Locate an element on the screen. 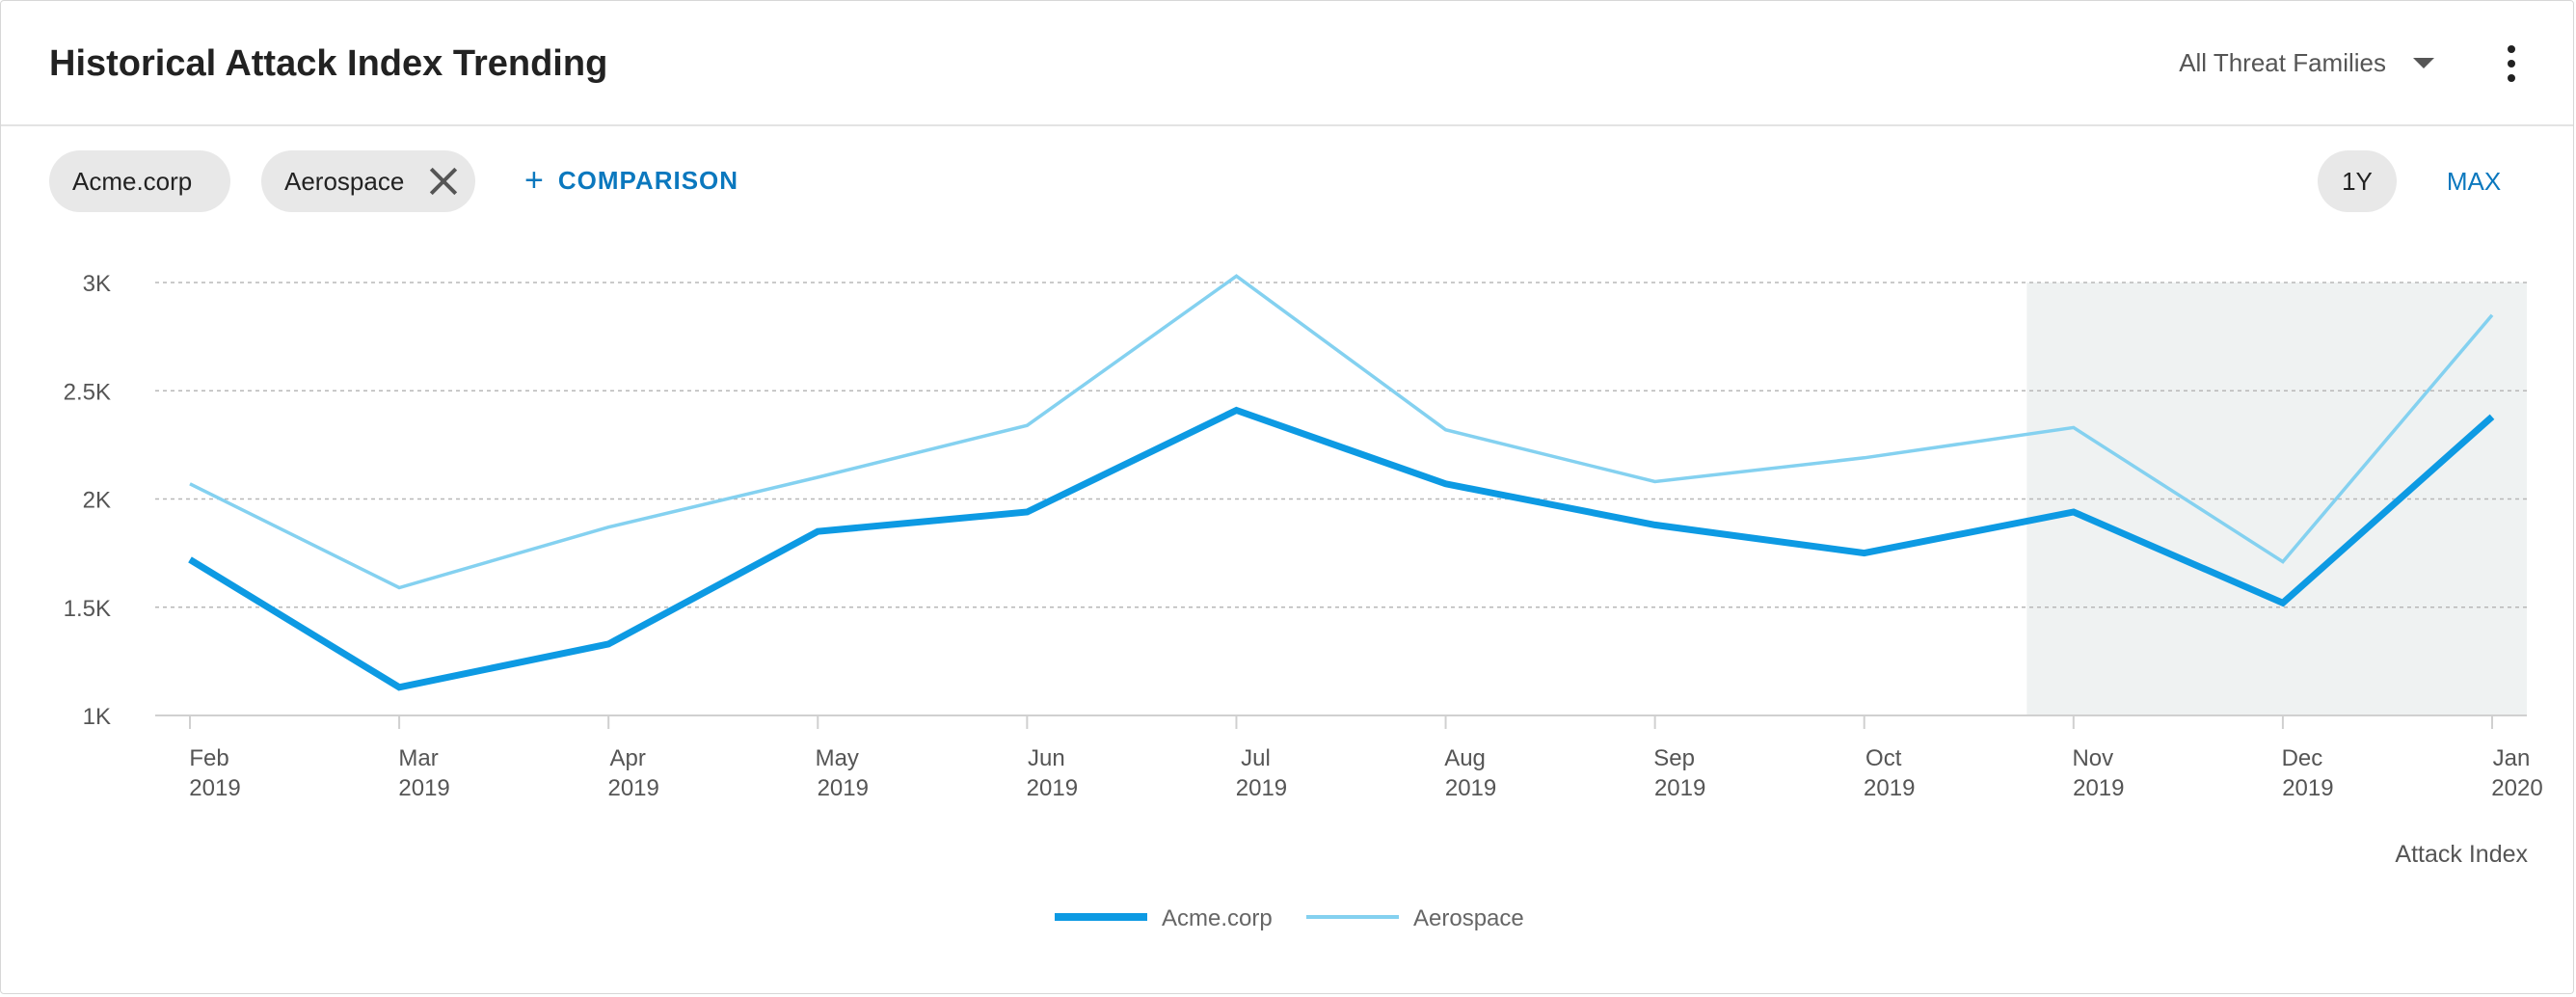 The width and height of the screenshot is (2576, 997). chip-aerospace: Aerospace is located at coordinates (368, 181).